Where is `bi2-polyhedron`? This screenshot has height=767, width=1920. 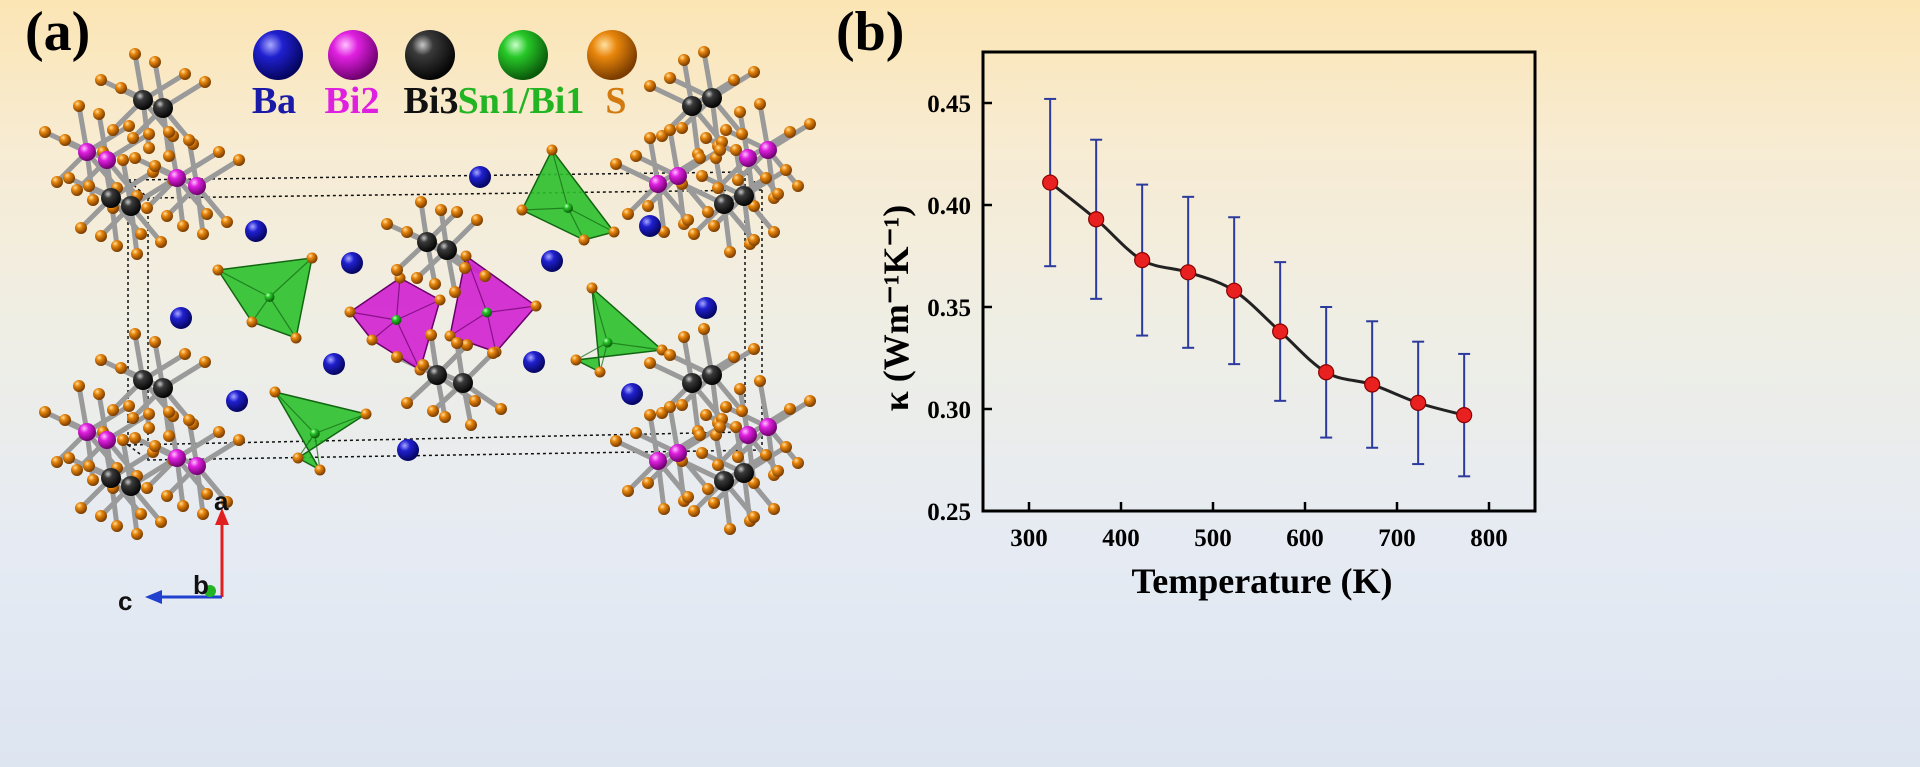 bi2-polyhedron is located at coordinates (395, 324).